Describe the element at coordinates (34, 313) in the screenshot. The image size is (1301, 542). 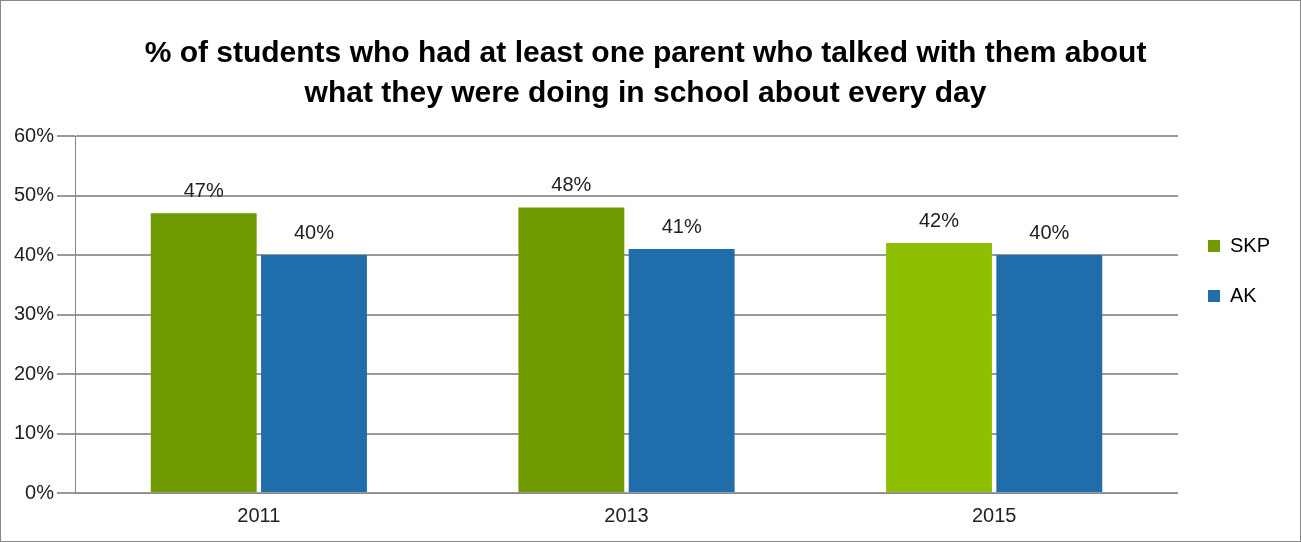
I see `y-tick-label: 30%` at that location.